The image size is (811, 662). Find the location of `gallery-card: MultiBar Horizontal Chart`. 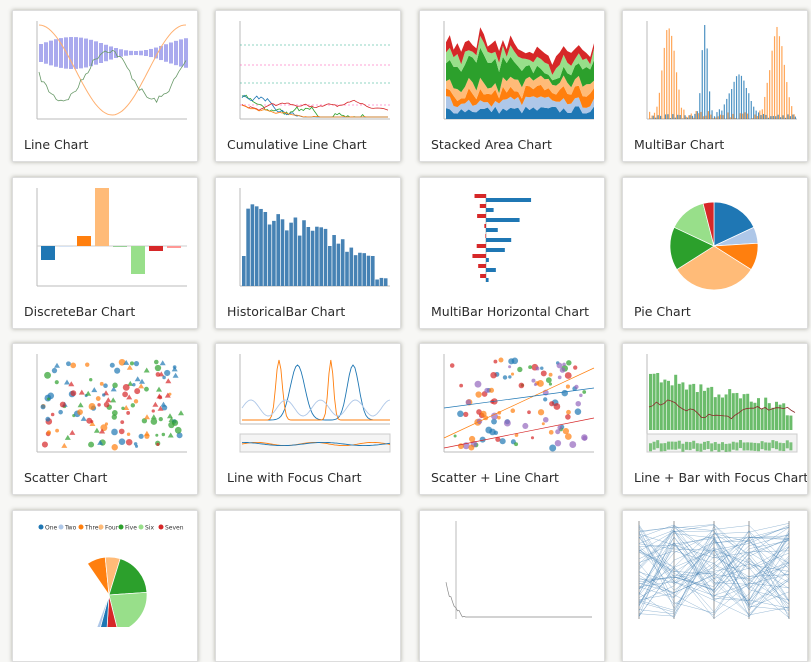

gallery-card: MultiBar Horizontal Chart is located at coordinates (512, 253).